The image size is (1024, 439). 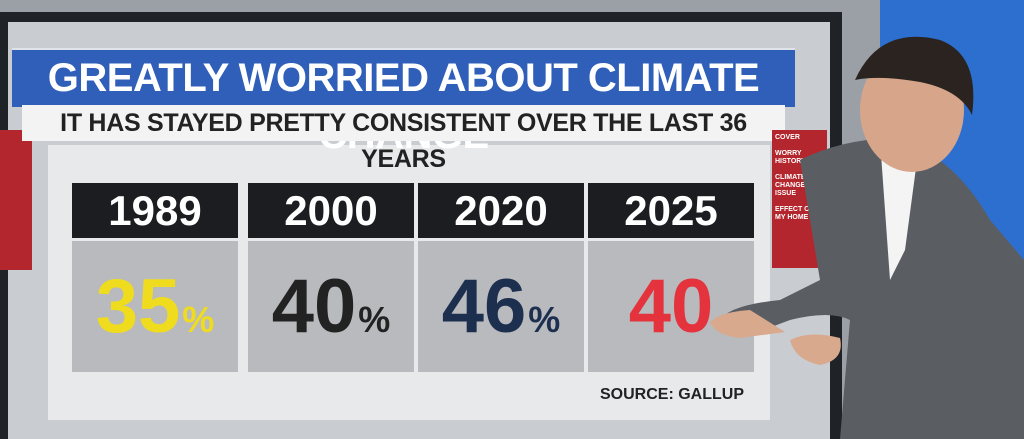 I want to click on value-box: 35%, so click(x=155, y=306).